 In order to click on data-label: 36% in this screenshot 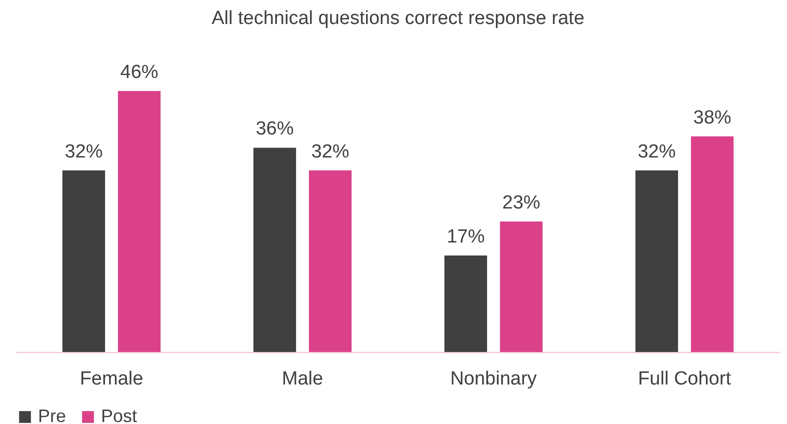, I will do `click(275, 129)`.